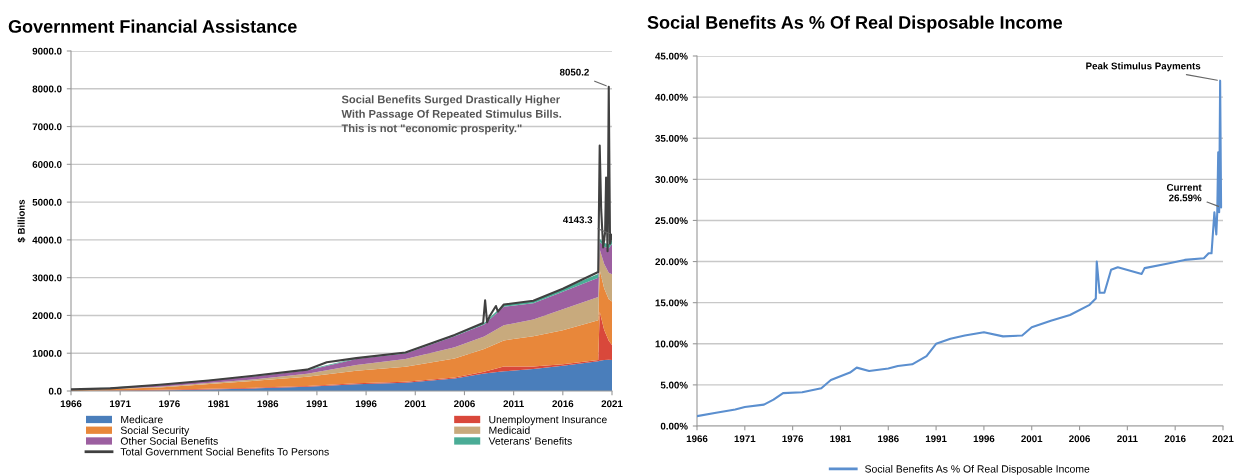 The height and width of the screenshot is (476, 1241). What do you see at coordinates (21, 221) in the screenshot?
I see `y-axis-title: $ Billions` at bounding box center [21, 221].